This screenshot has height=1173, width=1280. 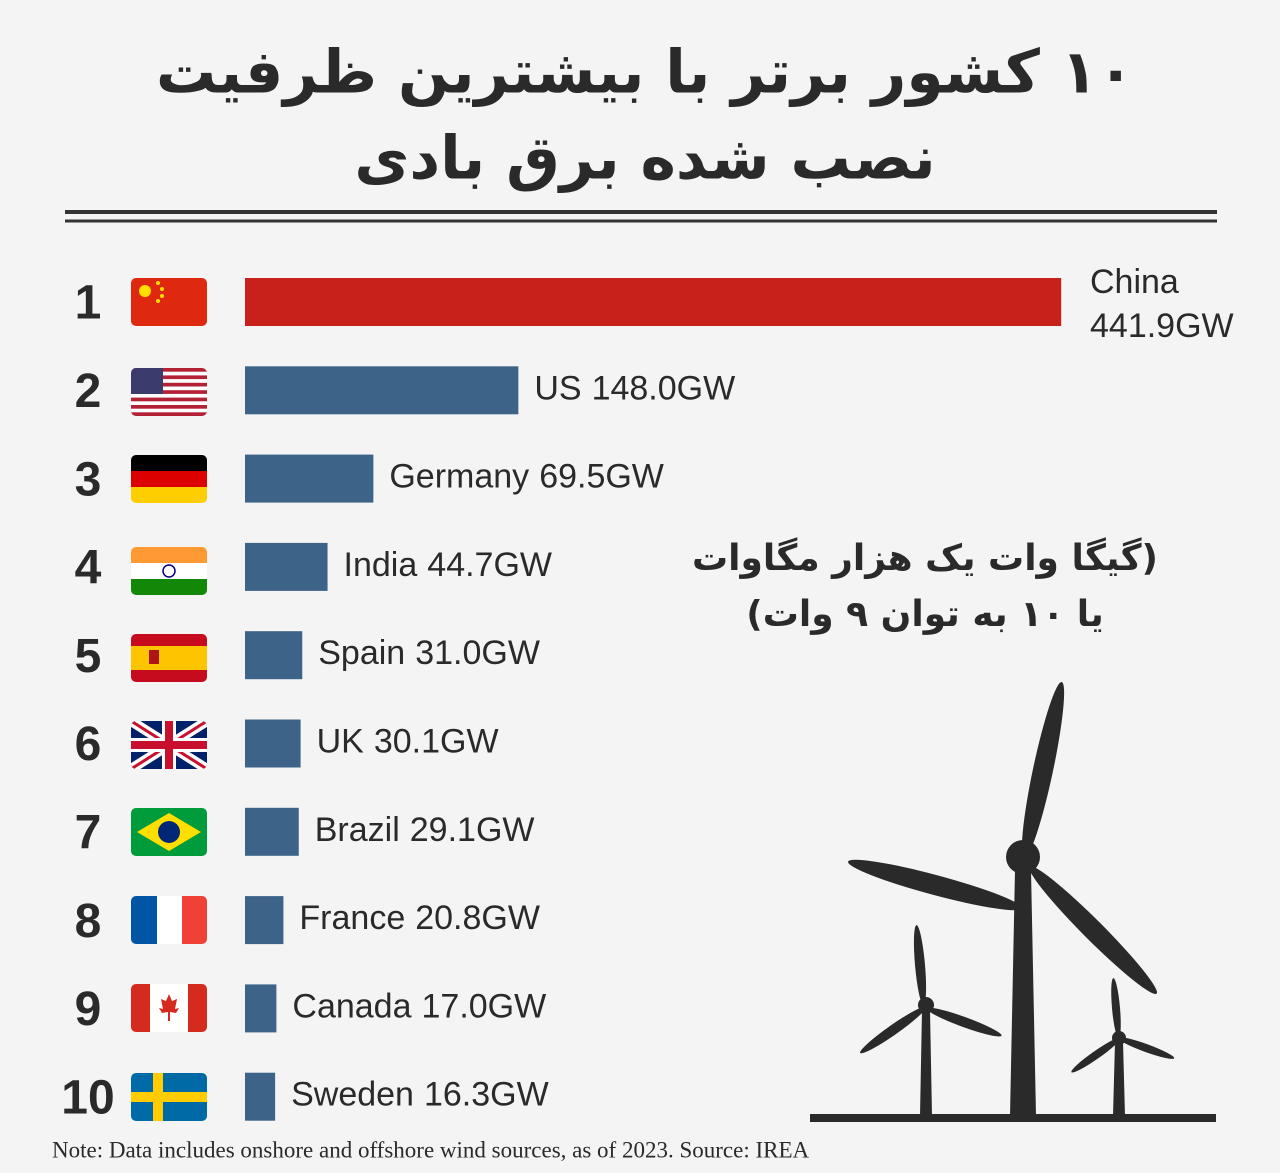 I want to click on flags, so click(x=169, y=699).